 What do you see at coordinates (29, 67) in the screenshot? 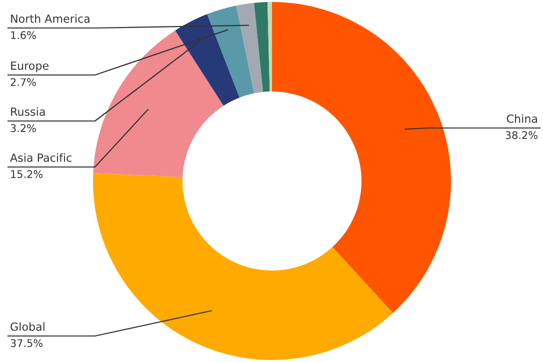
I see `slice-label: Europe` at bounding box center [29, 67].